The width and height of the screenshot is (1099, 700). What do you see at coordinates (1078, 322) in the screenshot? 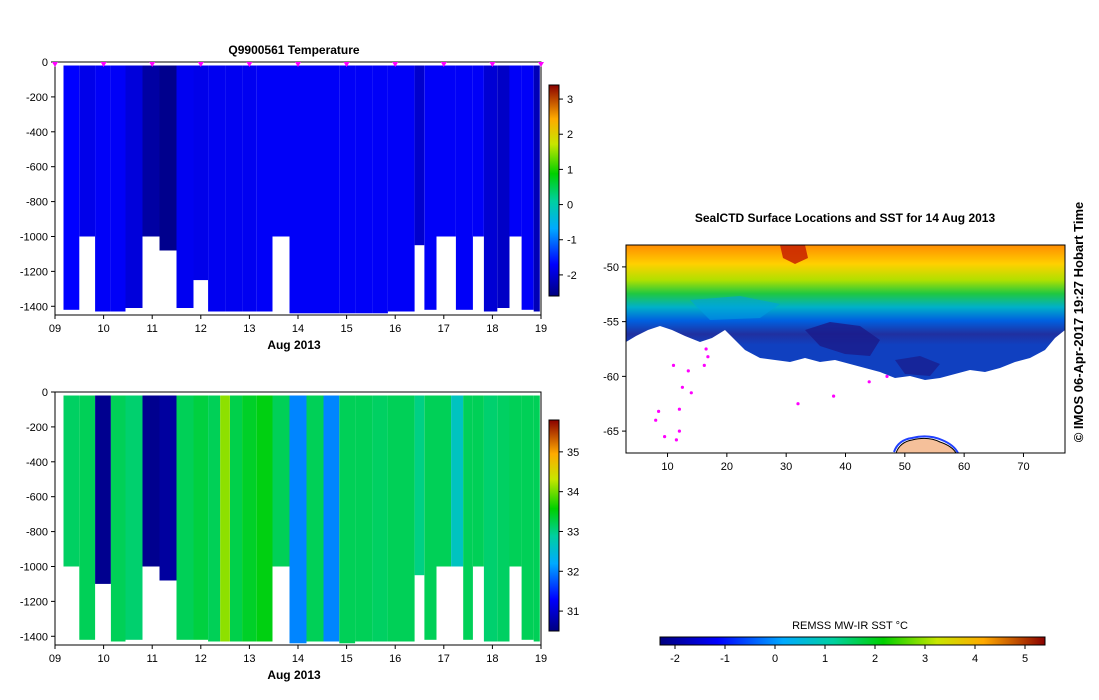
I see `imos-credit: © IMOS 06-Apr-2017 19:27 Hobart Time` at bounding box center [1078, 322].